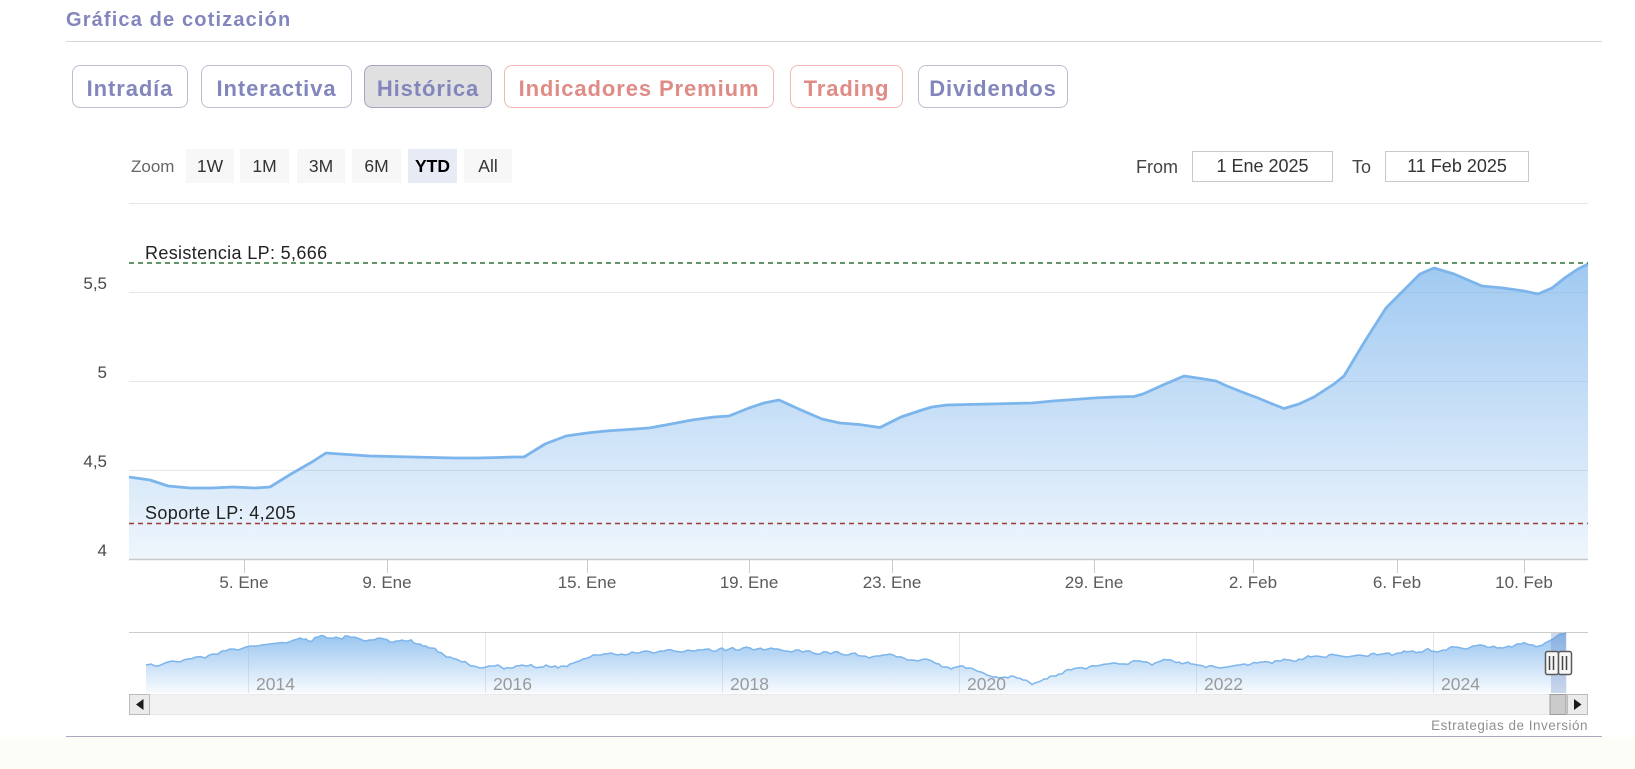  What do you see at coordinates (95, 283) in the screenshot?
I see `svg-text: 5,5` at bounding box center [95, 283].